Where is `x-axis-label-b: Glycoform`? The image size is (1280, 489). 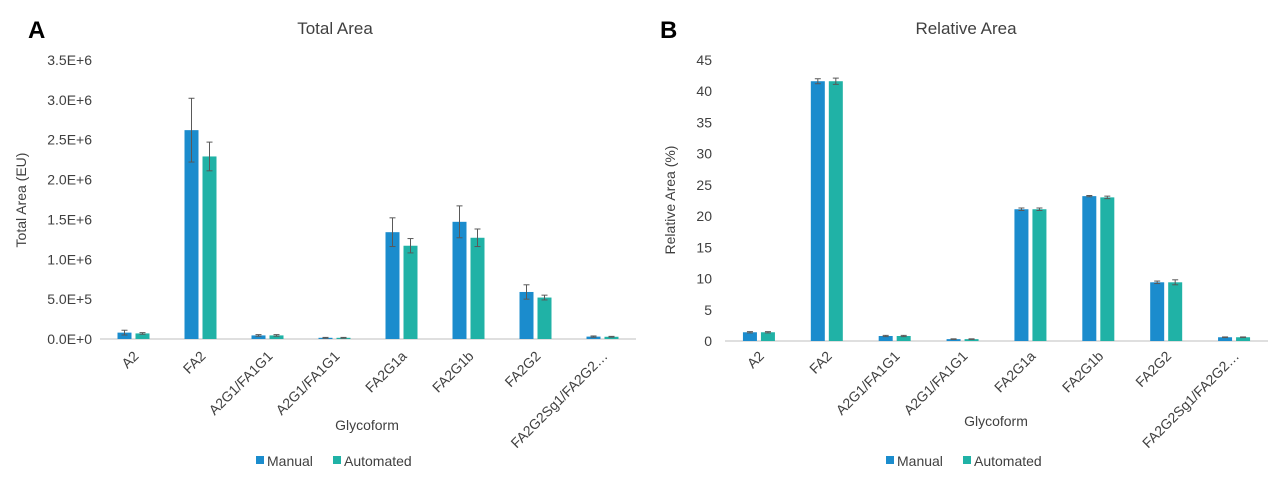
x-axis-label-b: Glycoform is located at coordinates (996, 421).